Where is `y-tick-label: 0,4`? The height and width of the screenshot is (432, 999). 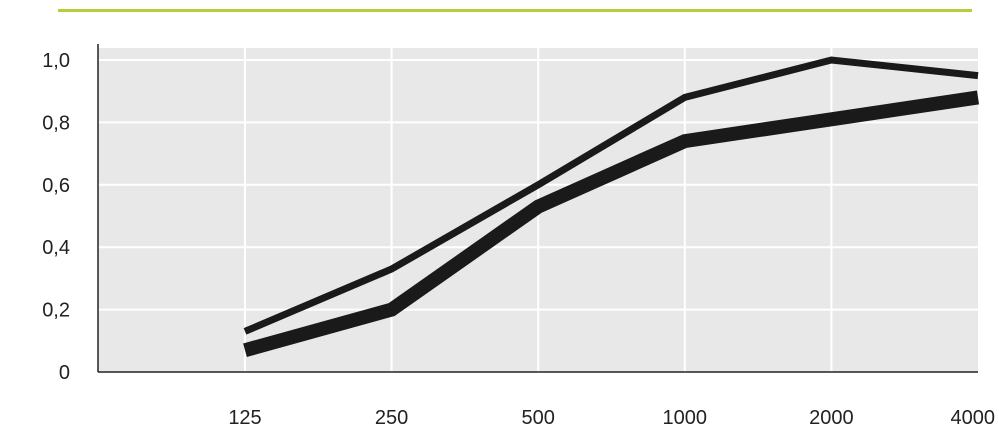 y-tick-label: 0,4 is located at coordinates (56, 248).